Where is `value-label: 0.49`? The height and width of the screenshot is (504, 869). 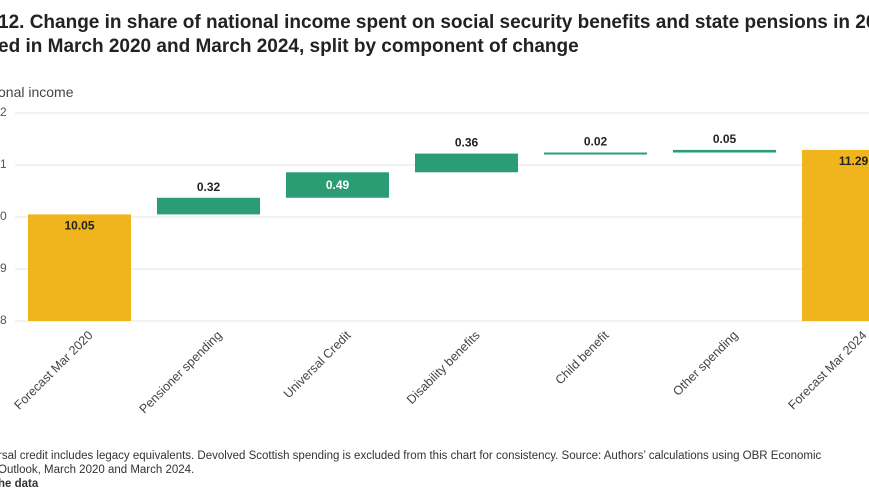
value-label: 0.49 is located at coordinates (338, 185).